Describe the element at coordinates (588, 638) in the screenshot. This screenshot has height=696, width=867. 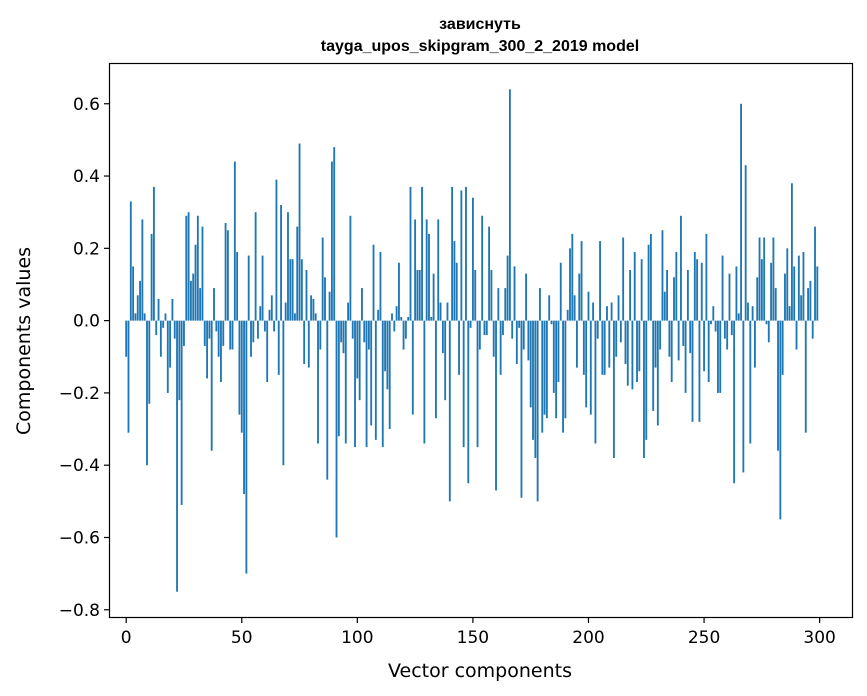
I see `x-tick-label: 200` at that location.